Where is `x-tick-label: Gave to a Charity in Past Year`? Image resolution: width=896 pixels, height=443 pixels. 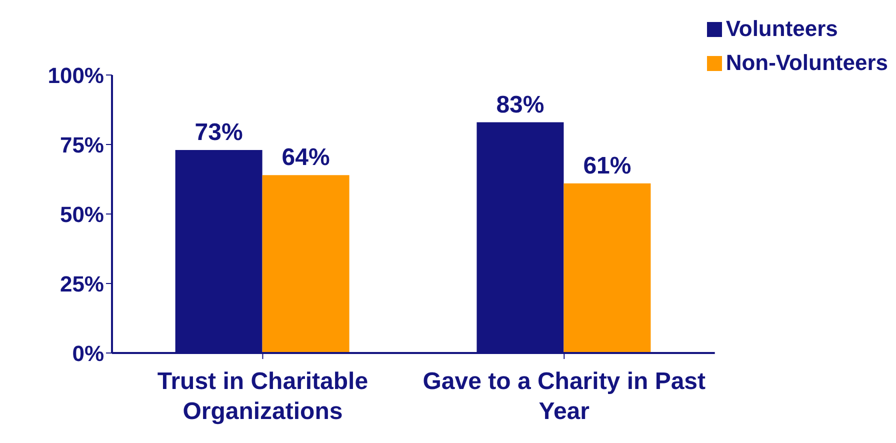 x-tick-label: Gave to a Charity in Past Year is located at coordinates (564, 396).